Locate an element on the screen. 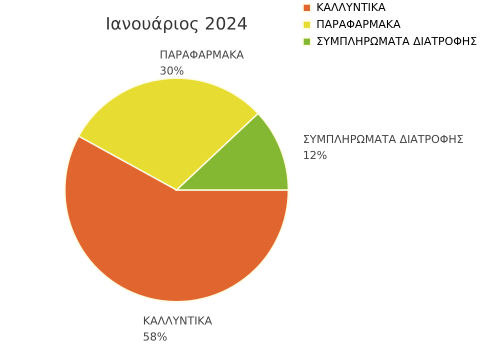 The height and width of the screenshot is (350, 480). slice-label: ΣΥΜΠΛΗΡΩΜΑΤΑ ΔΙΑΤΡΟΦΗΣ is located at coordinates (383, 139).